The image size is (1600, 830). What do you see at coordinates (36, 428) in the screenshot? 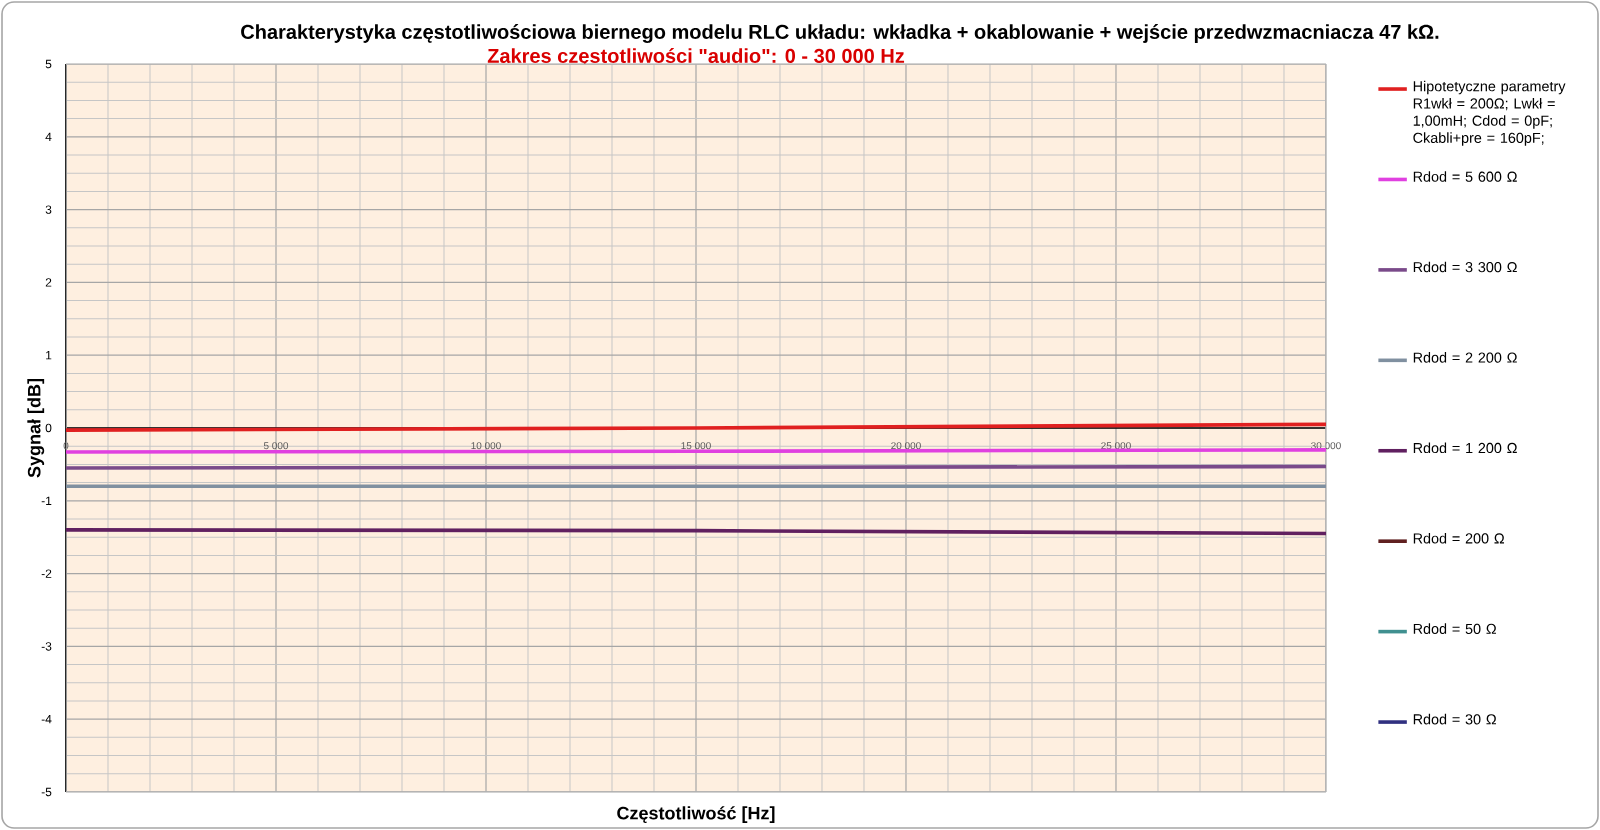
I see `y-axis-title: Sygnał [dB]` at bounding box center [36, 428].